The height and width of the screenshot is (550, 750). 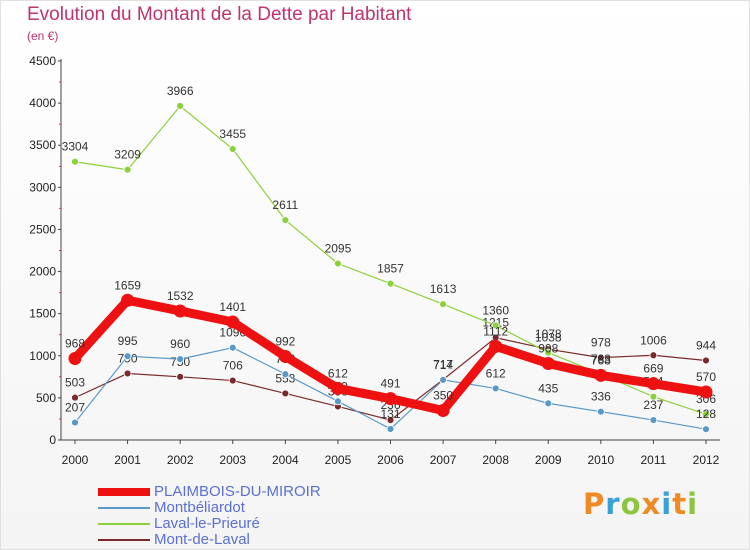 What do you see at coordinates (548, 460) in the screenshot?
I see `x-tick-label: 2009` at bounding box center [548, 460].